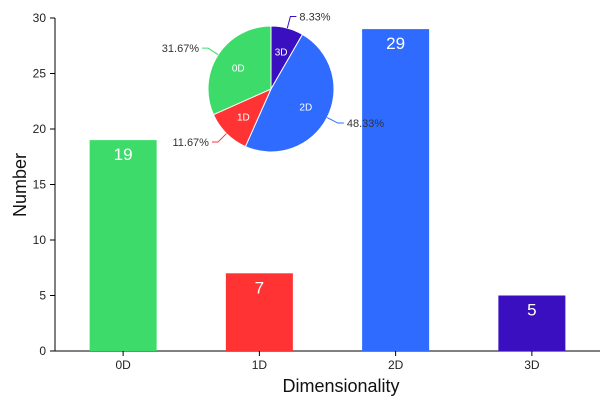  What do you see at coordinates (396, 365) in the screenshot?
I see `x-tick-label: 2D` at bounding box center [396, 365].